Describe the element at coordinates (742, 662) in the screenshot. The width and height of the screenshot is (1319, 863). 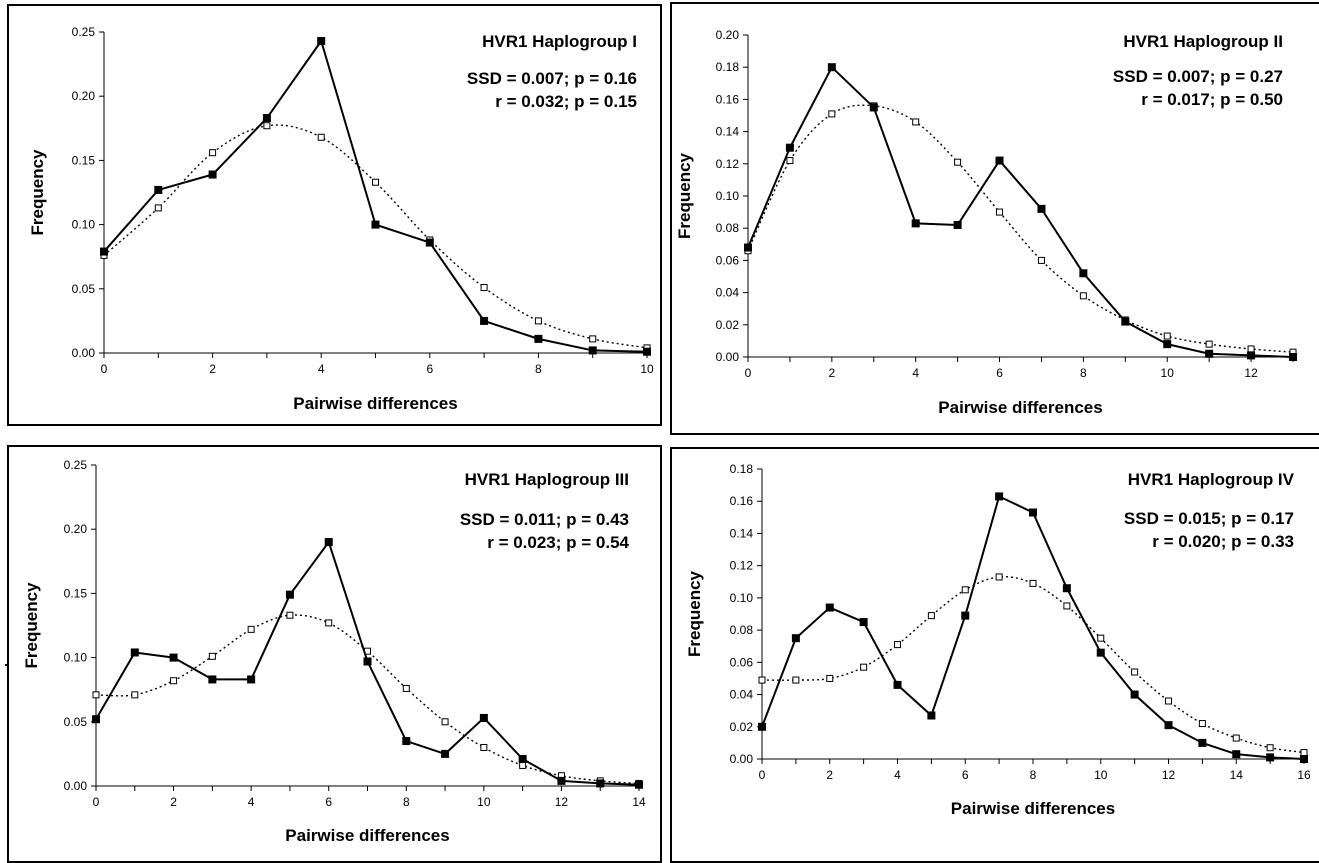
I see `y-tick-label: 0.06` at that location.